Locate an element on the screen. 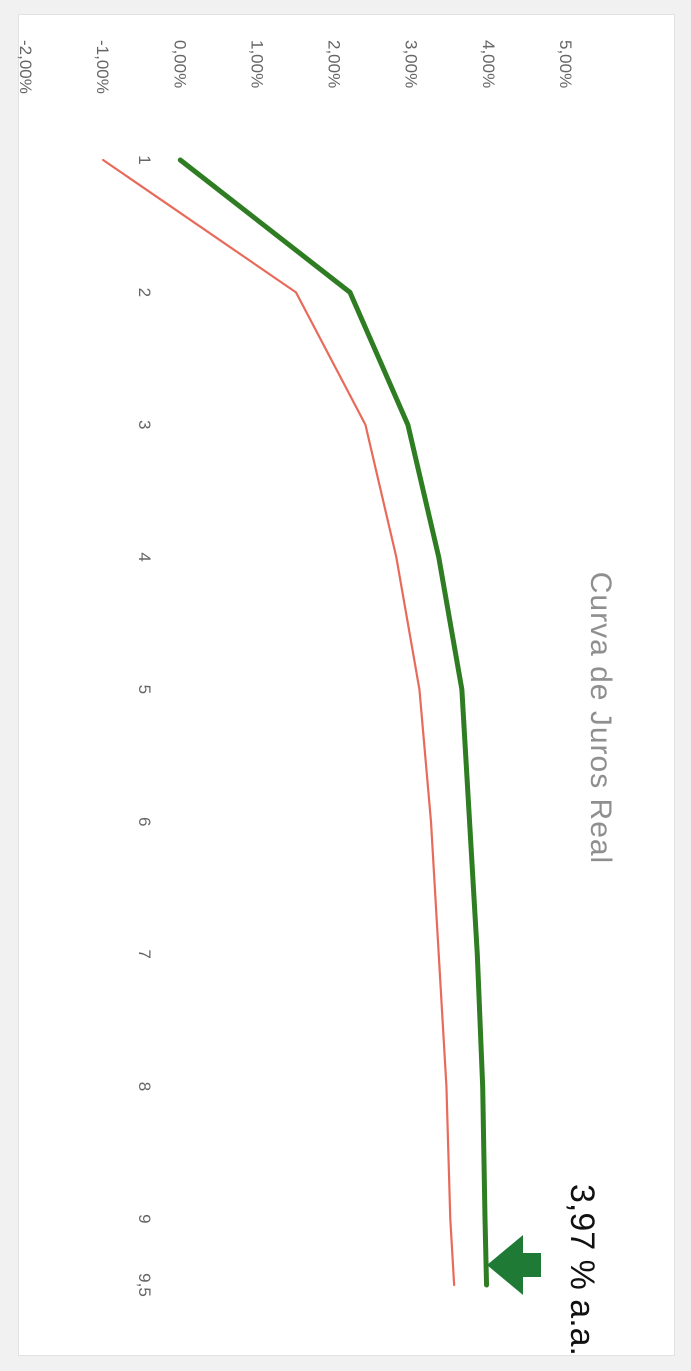 The image size is (691, 1371). x-tick-label: 8 is located at coordinates (144, 1086).